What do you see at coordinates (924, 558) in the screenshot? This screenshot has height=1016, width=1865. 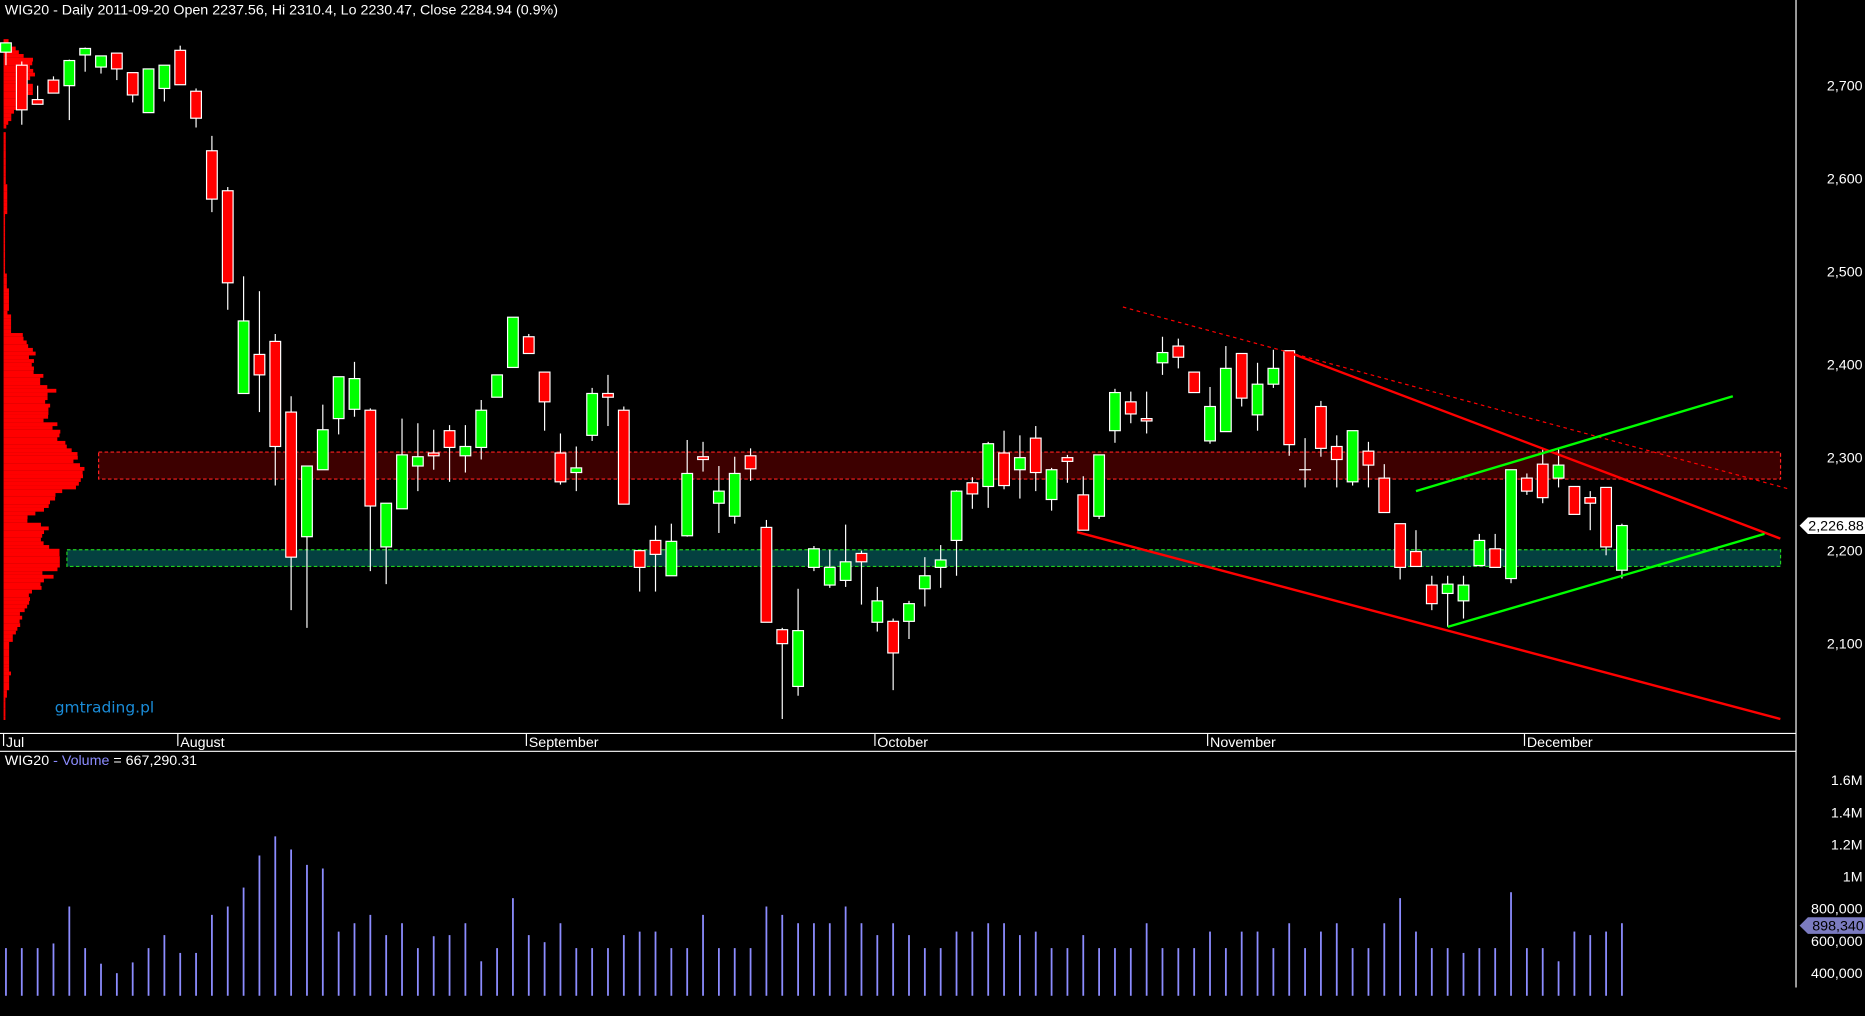 I see `support-zone` at bounding box center [924, 558].